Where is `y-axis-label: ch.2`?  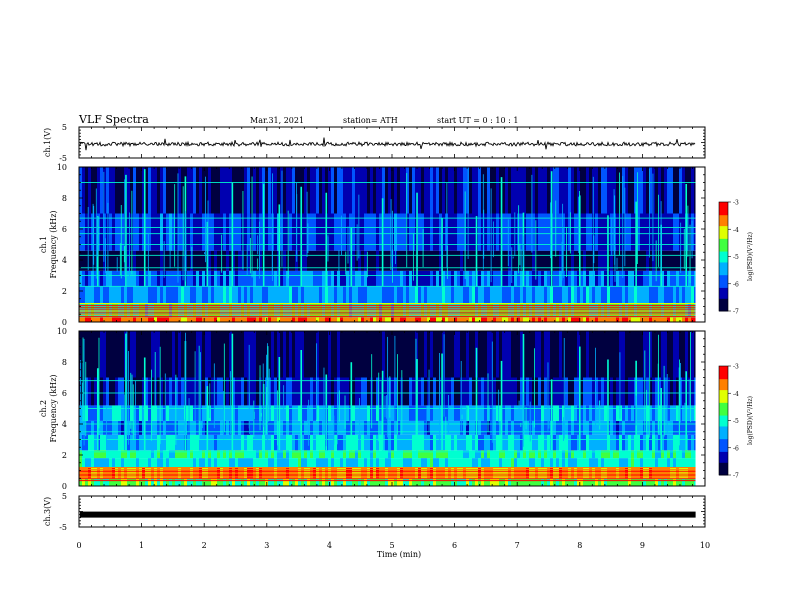
y-axis-label: ch.2 is located at coordinates (43, 408).